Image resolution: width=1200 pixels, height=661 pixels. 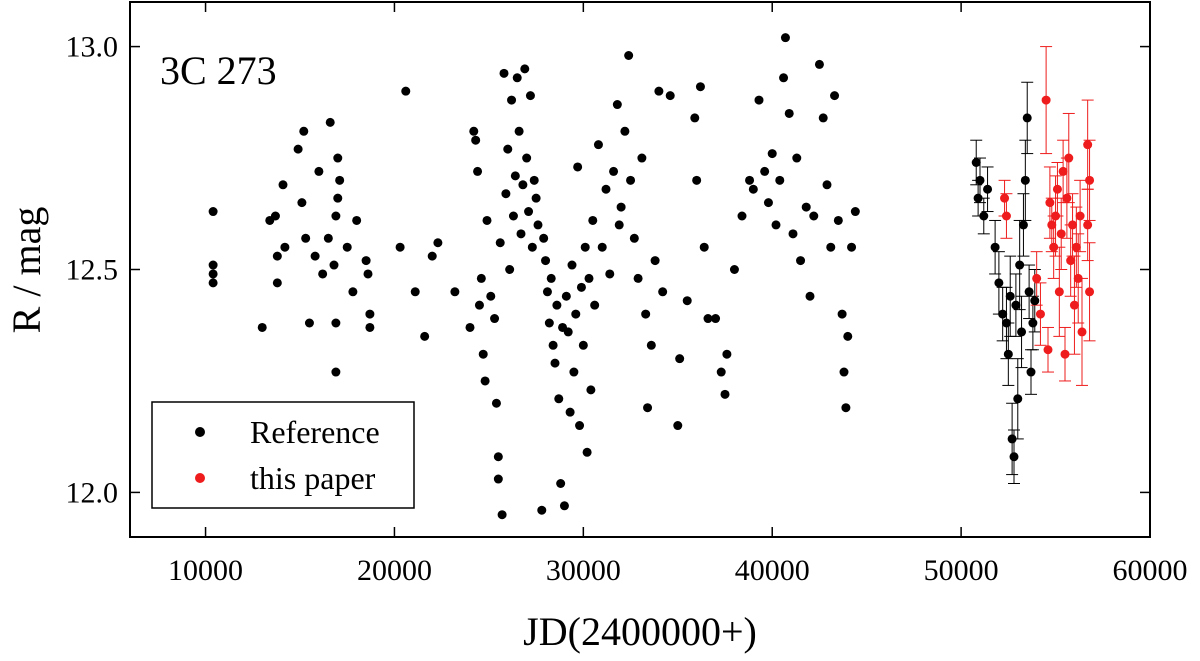 What do you see at coordinates (218, 70) in the screenshot?
I see `chart-title: 3C 273` at bounding box center [218, 70].